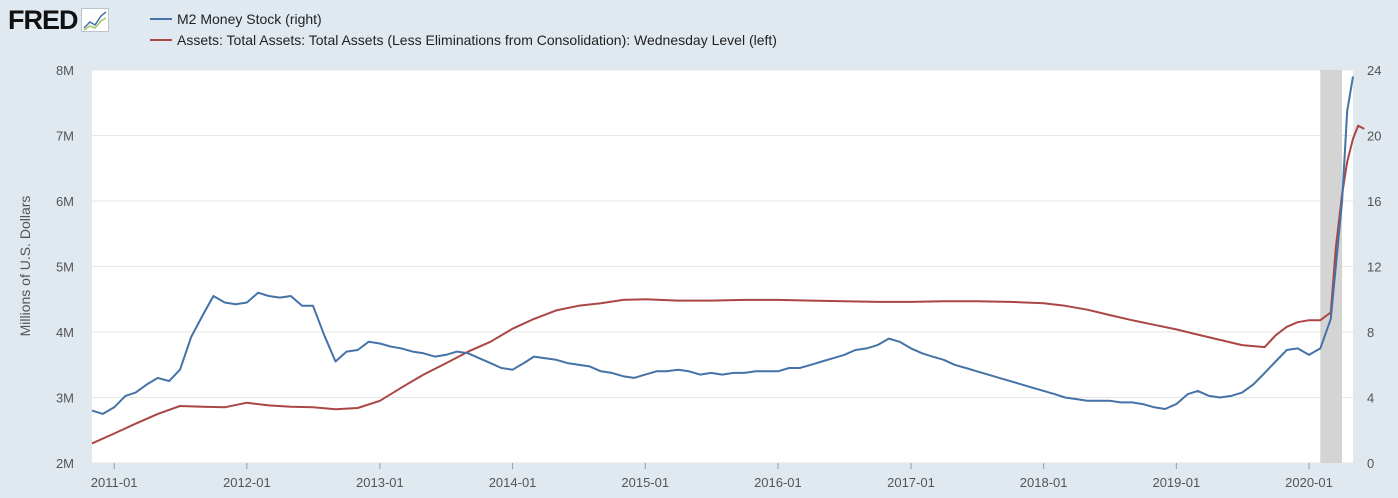 The image size is (1398, 498). I want to click on y-right-tick-label: 24, so click(1374, 70).